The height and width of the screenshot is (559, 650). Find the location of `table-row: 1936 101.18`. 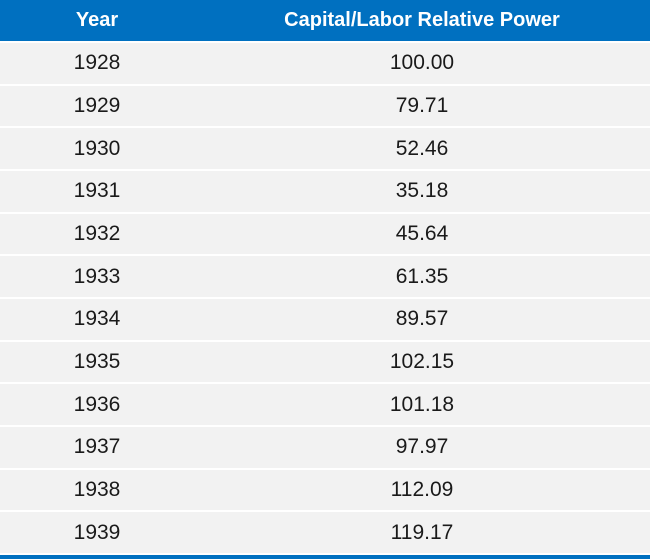

table-row: 1936 101.18 is located at coordinates (325, 404).